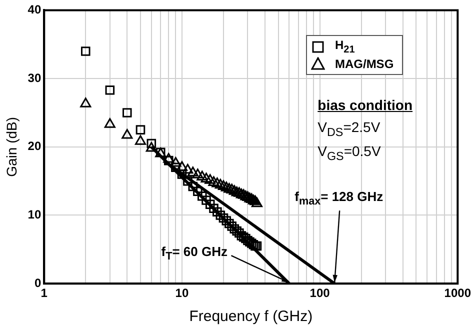 The width and height of the screenshot is (474, 330). Describe the element at coordinates (350, 129) in the screenshot. I see `annotation: V$_{DS}$=2.5V` at that location.